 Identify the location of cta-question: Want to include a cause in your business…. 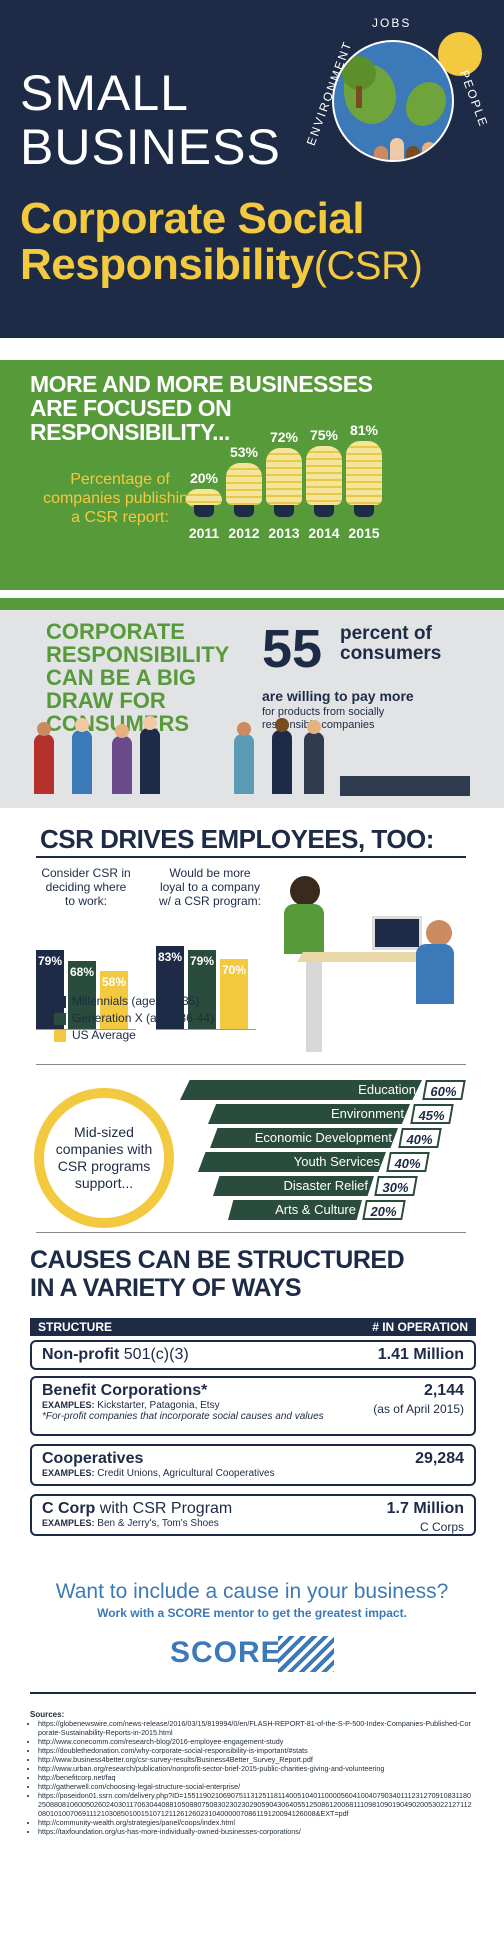
(252, 1591).